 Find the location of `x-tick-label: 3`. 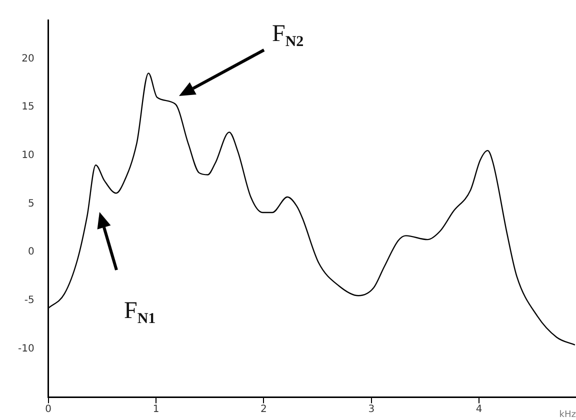

x-tick-label: 3 is located at coordinates (371, 409).